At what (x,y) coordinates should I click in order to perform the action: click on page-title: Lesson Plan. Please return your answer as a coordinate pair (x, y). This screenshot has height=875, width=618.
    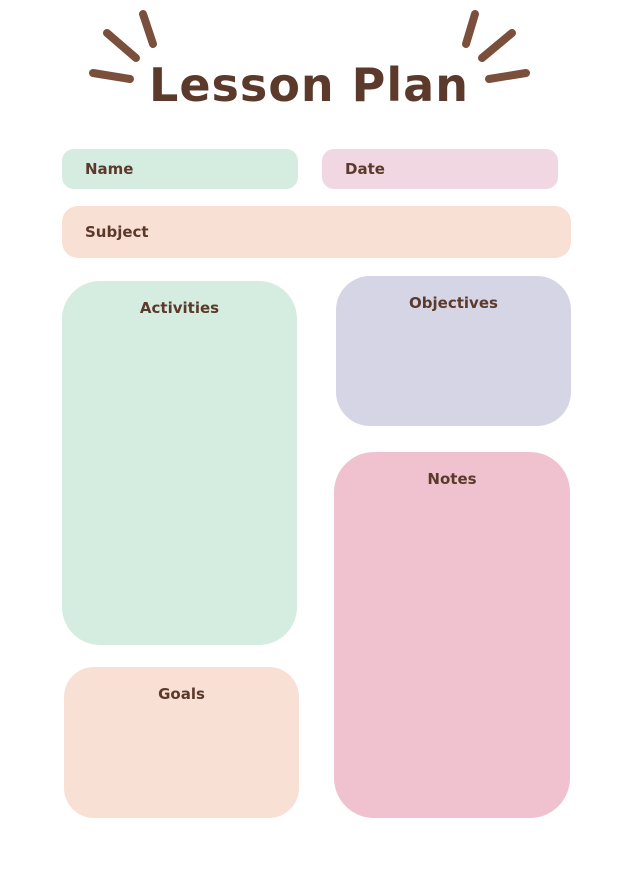
    Looking at the image, I should click on (309, 85).